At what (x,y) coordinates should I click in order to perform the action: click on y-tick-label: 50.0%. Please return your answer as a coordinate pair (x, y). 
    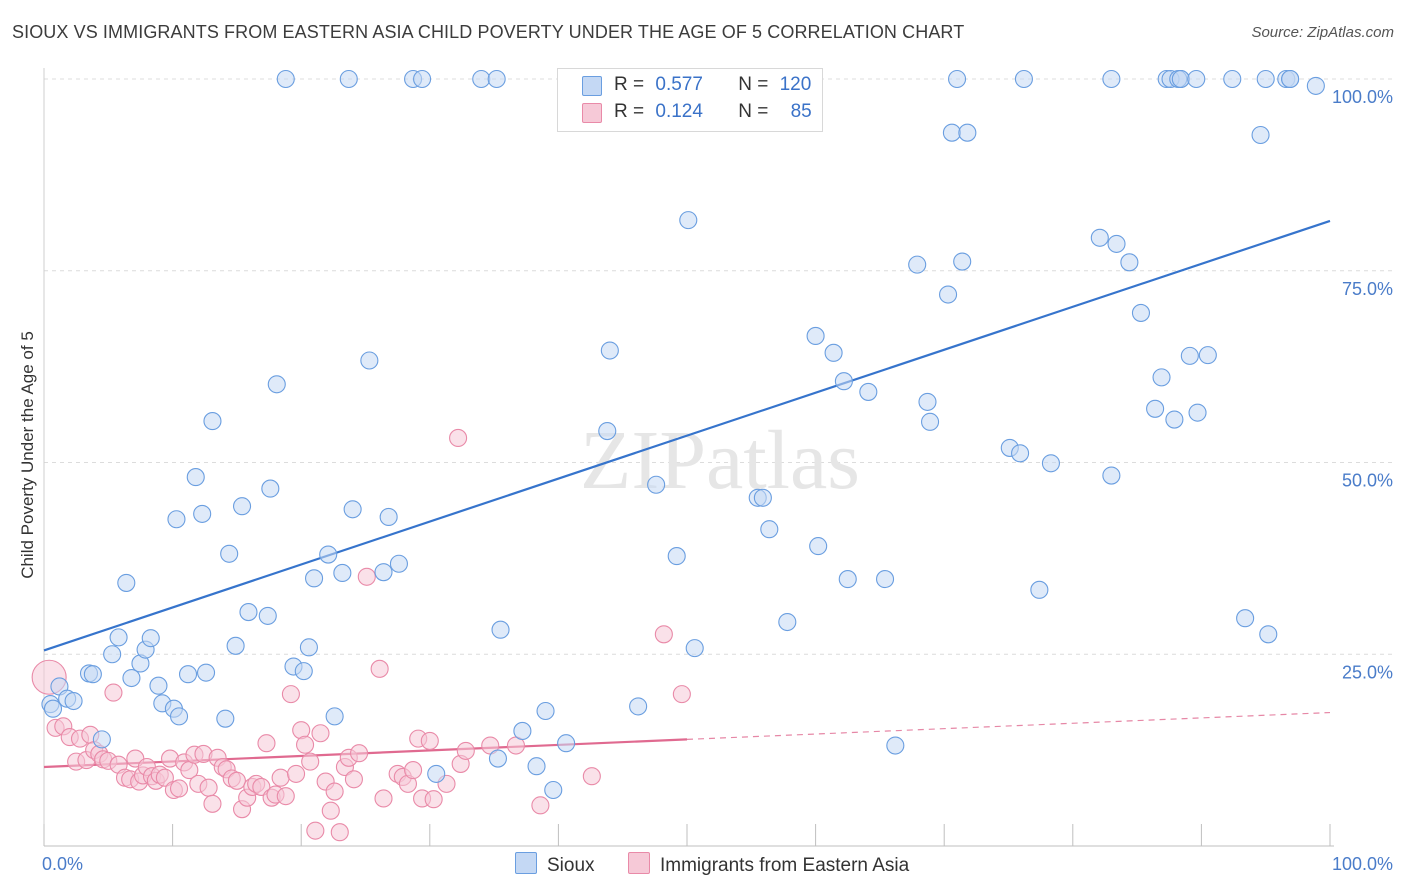
    Looking at the image, I should click on (1367, 481).